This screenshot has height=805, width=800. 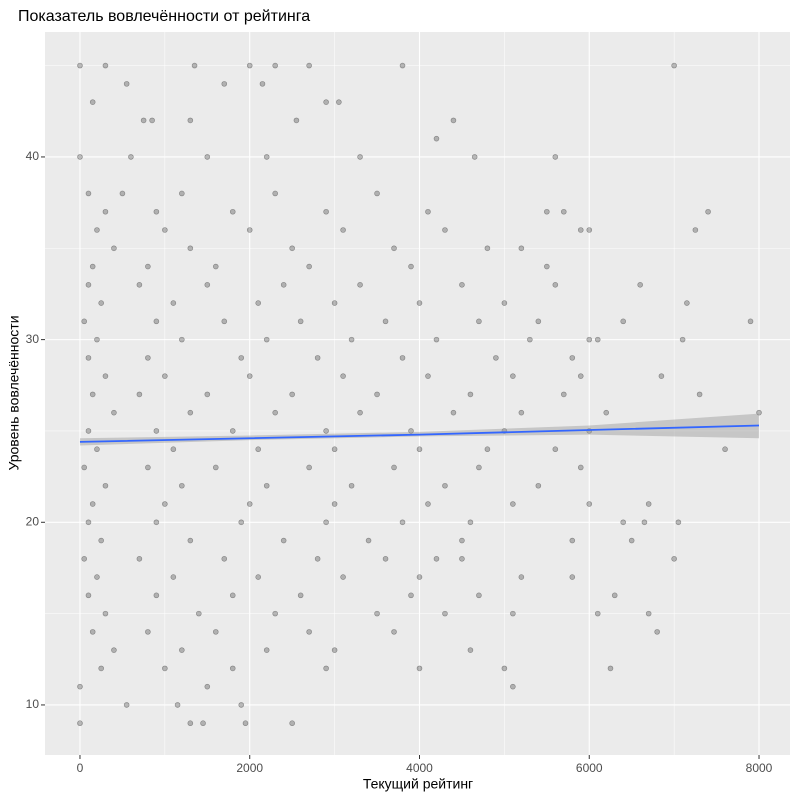 What do you see at coordinates (33, 339) in the screenshot?
I see `y-tick-label: 30` at bounding box center [33, 339].